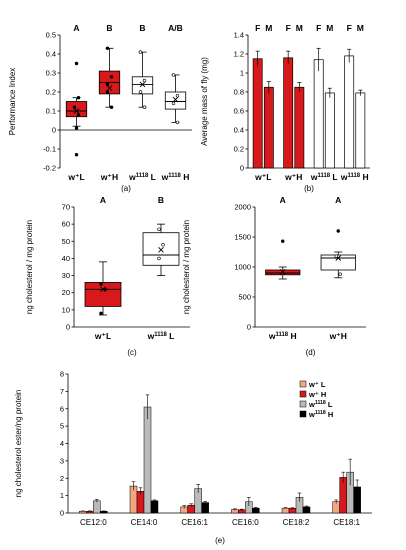  I want to click on panel-label: (c), so click(132, 352).